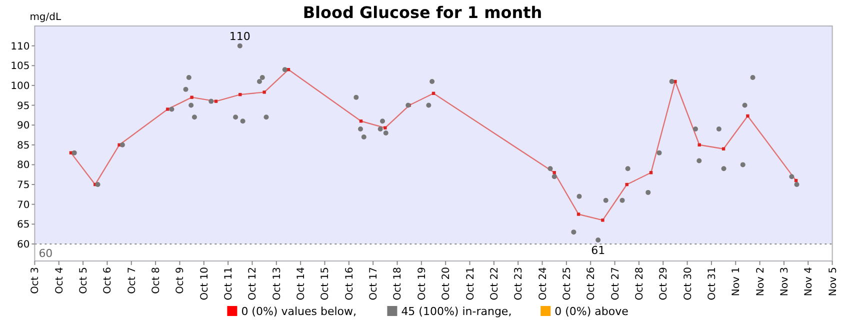 The width and height of the screenshot is (845, 320). Describe the element at coordinates (239, 36) in the screenshot. I see `annotation: 110` at that location.